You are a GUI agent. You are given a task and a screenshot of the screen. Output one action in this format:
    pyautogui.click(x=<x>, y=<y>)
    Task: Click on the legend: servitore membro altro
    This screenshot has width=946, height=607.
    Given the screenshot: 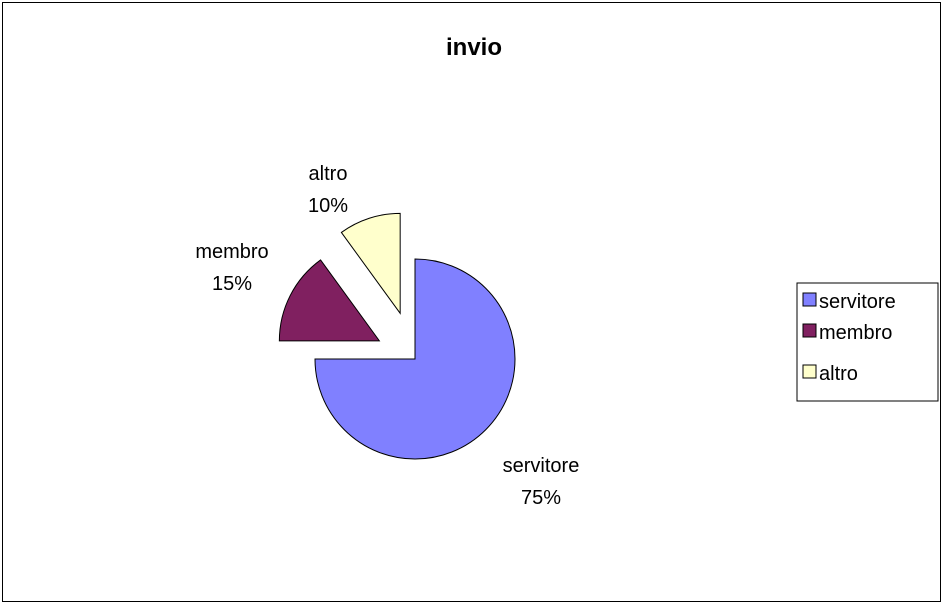 What is the action you would take?
    pyautogui.click(x=867, y=342)
    